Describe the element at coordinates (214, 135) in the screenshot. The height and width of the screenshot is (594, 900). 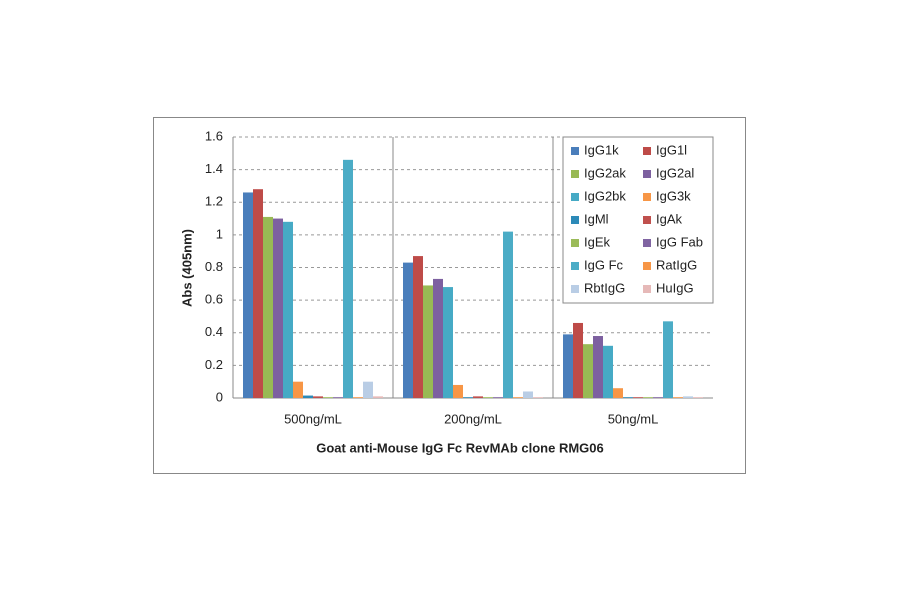
I see `y-tick-label: 1.6` at that location.